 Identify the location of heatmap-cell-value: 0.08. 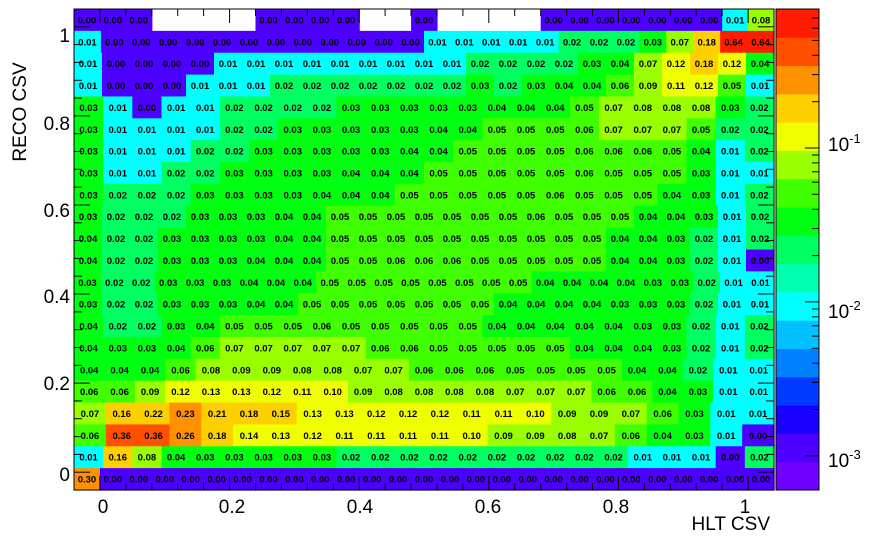
(424, 392).